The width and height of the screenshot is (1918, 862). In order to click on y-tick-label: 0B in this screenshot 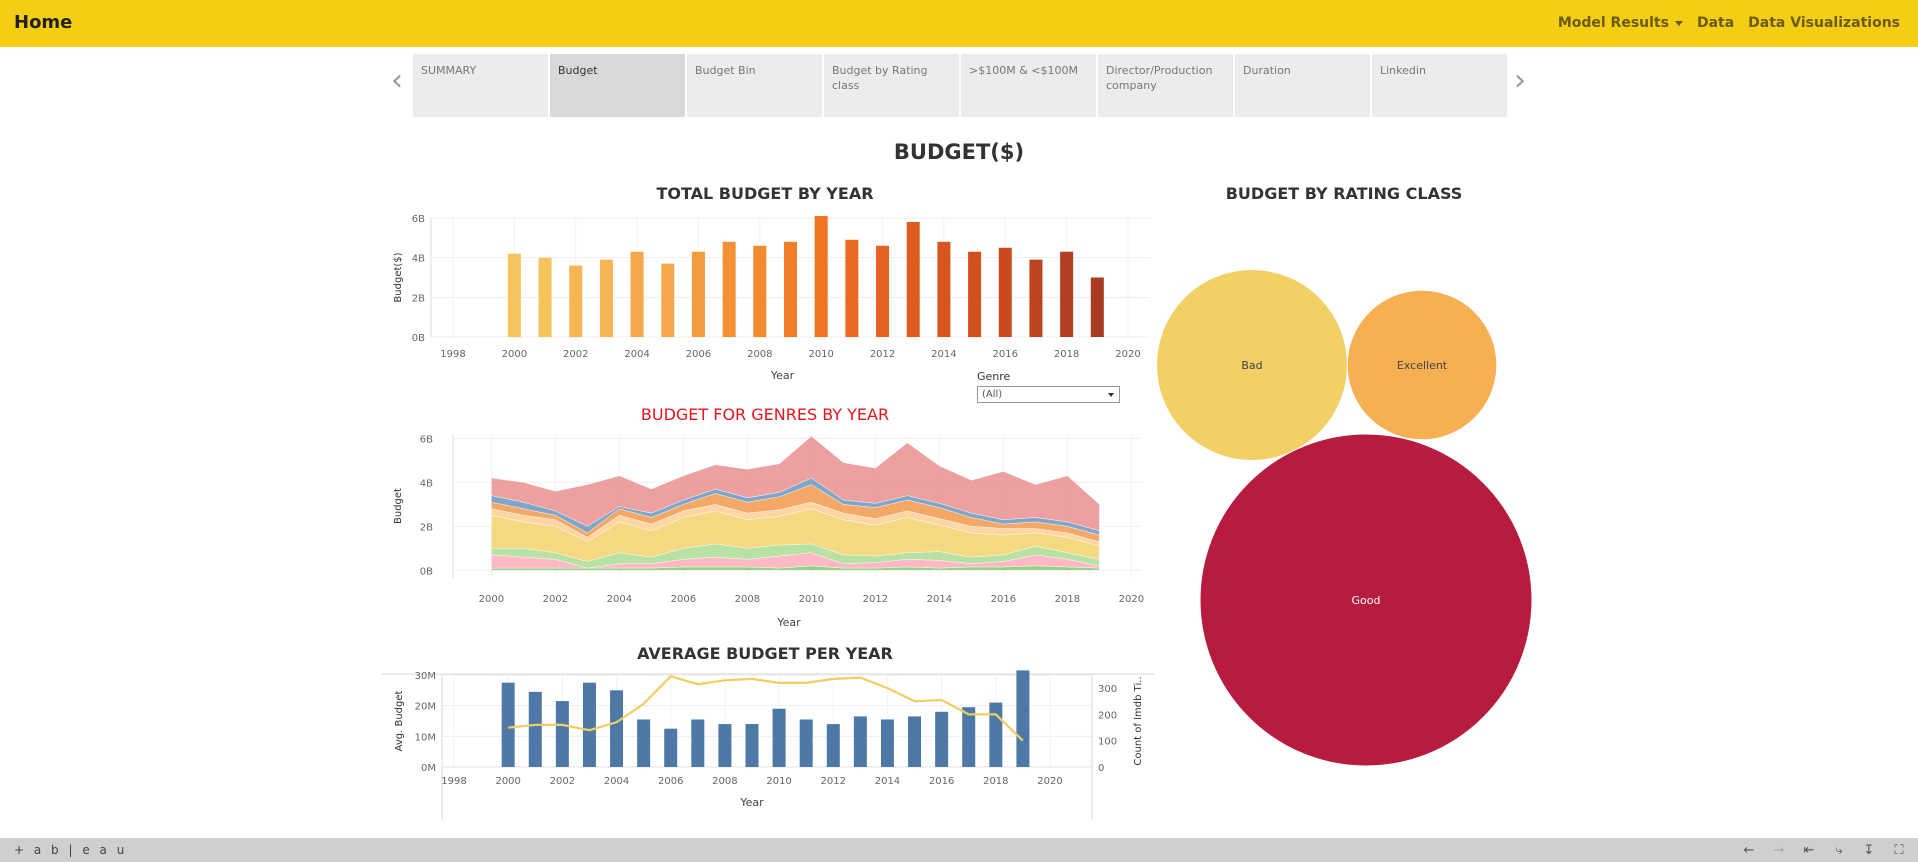, I will do `click(426, 571)`.